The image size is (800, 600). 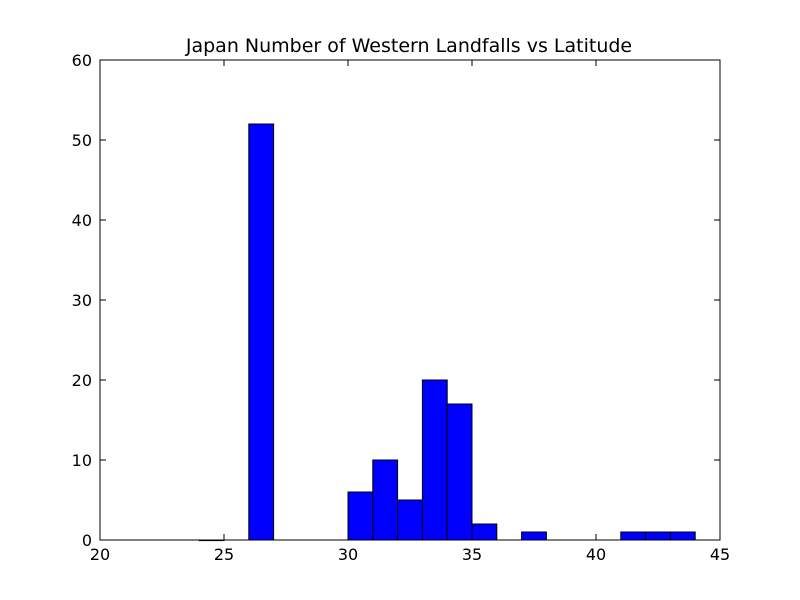 What do you see at coordinates (87, 540) in the screenshot?
I see `y-tick-label: 0` at bounding box center [87, 540].